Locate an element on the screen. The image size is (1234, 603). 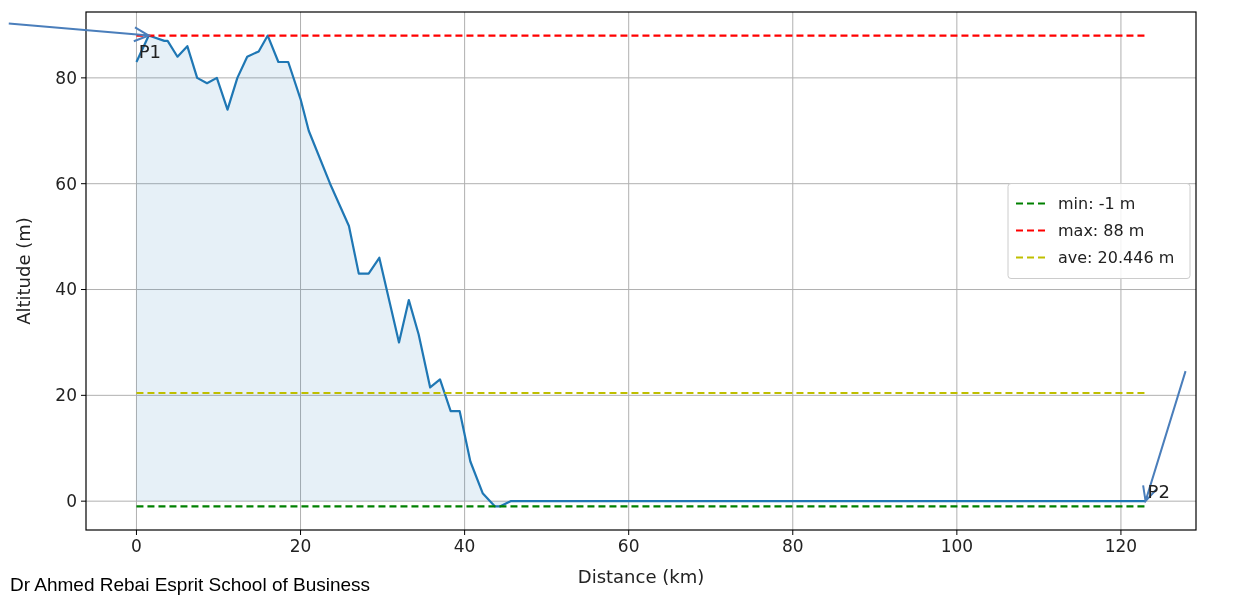
x-tick-label: 0 is located at coordinates (136, 546).